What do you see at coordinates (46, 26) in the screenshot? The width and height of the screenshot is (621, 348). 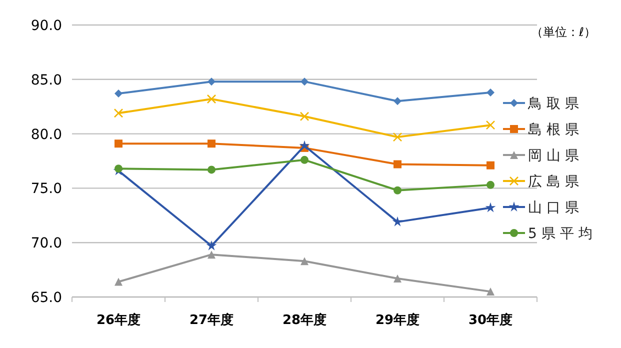 I see `y-tick-label: 90.0` at bounding box center [46, 26].